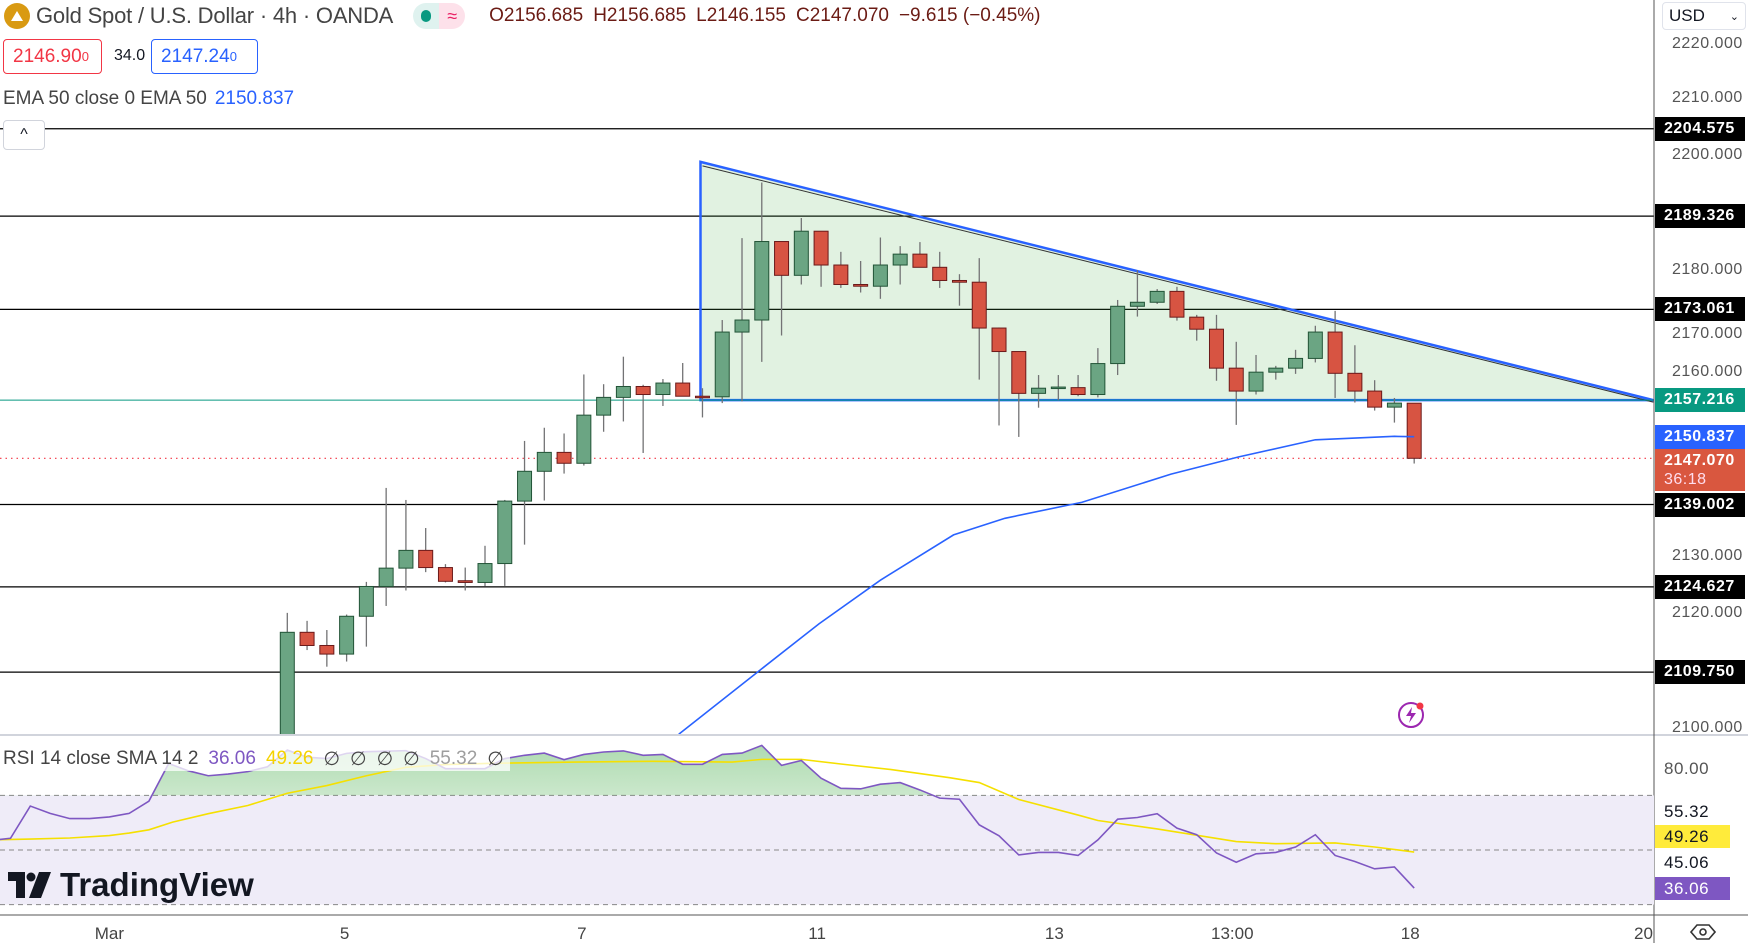 This screenshot has height=944, width=1748. I want to click on bid-price-sup: 0, so click(85, 56).